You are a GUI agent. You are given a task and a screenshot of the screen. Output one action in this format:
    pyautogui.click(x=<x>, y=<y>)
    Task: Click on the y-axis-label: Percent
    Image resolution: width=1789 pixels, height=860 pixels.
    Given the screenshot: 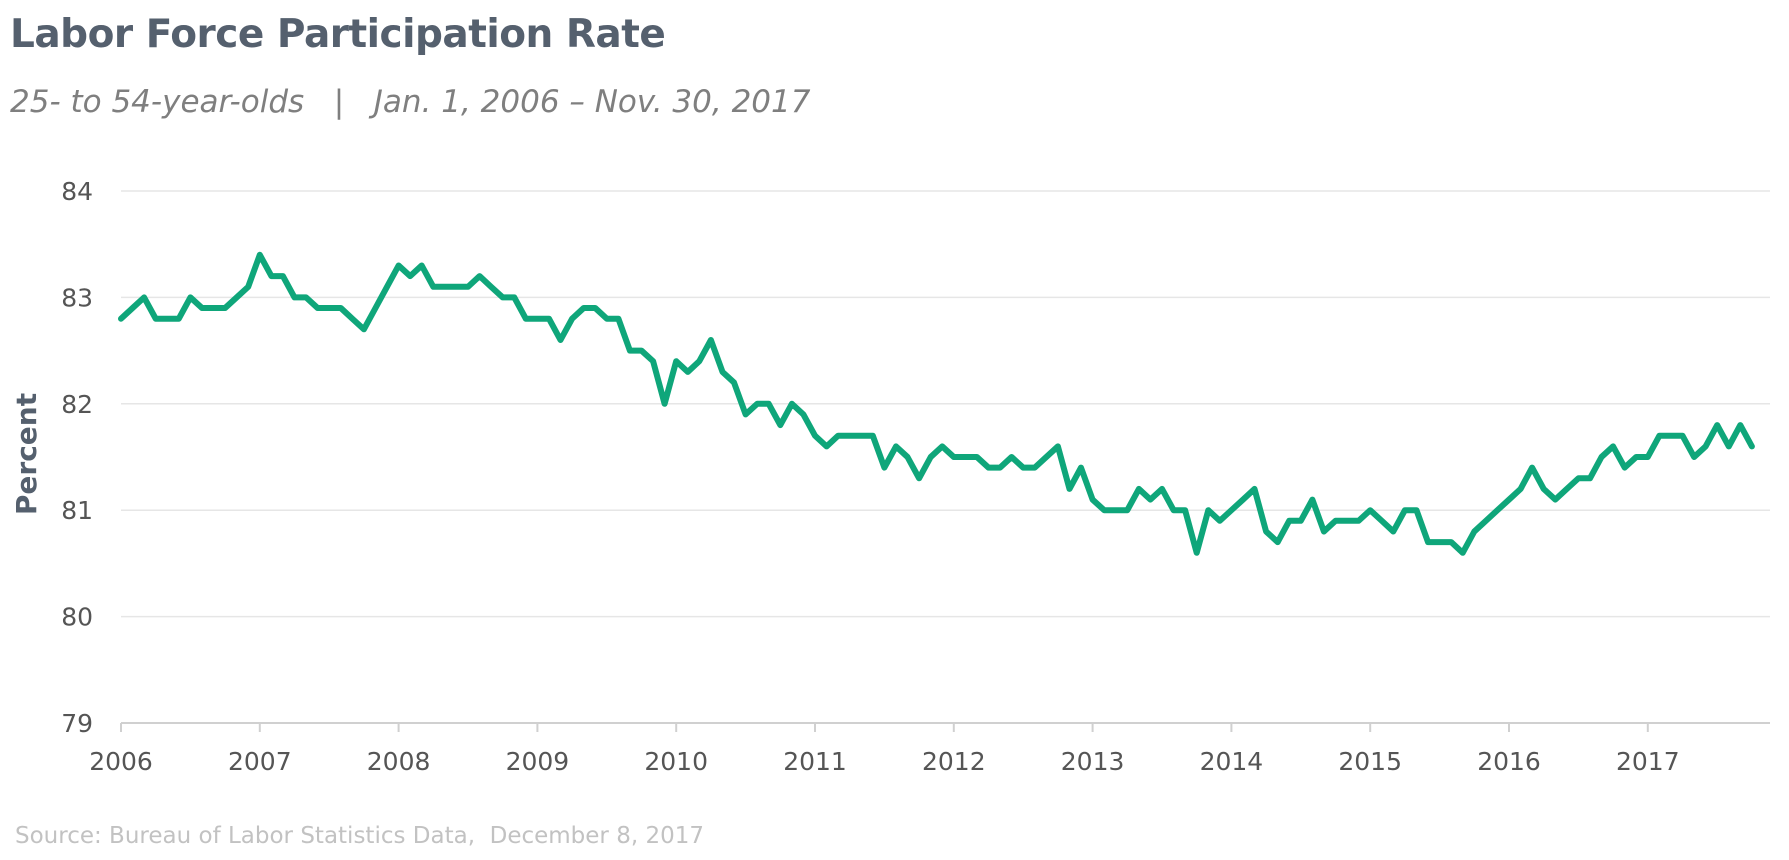 What is the action you would take?
    pyautogui.click(x=26, y=454)
    